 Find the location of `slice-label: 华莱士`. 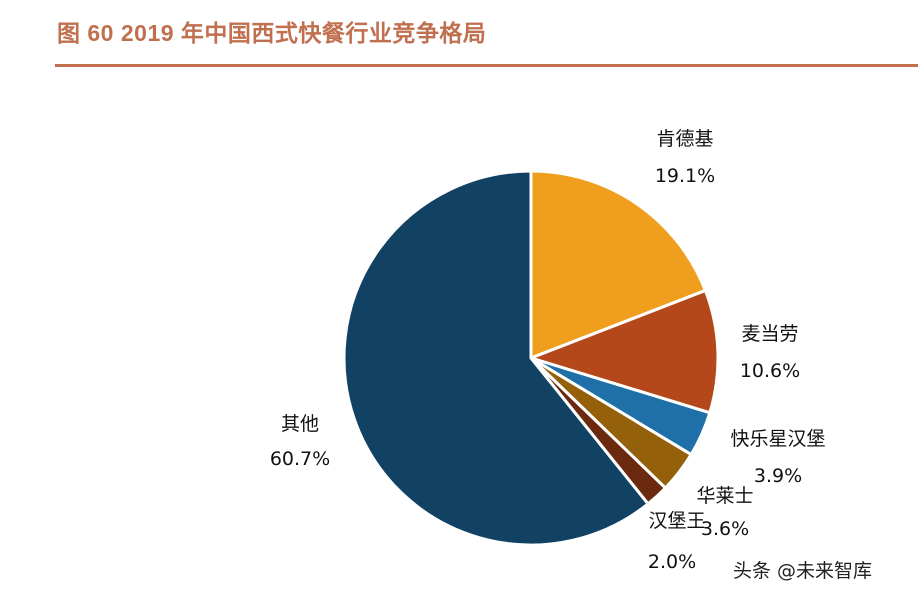

slice-label: 华莱士 is located at coordinates (724, 496).